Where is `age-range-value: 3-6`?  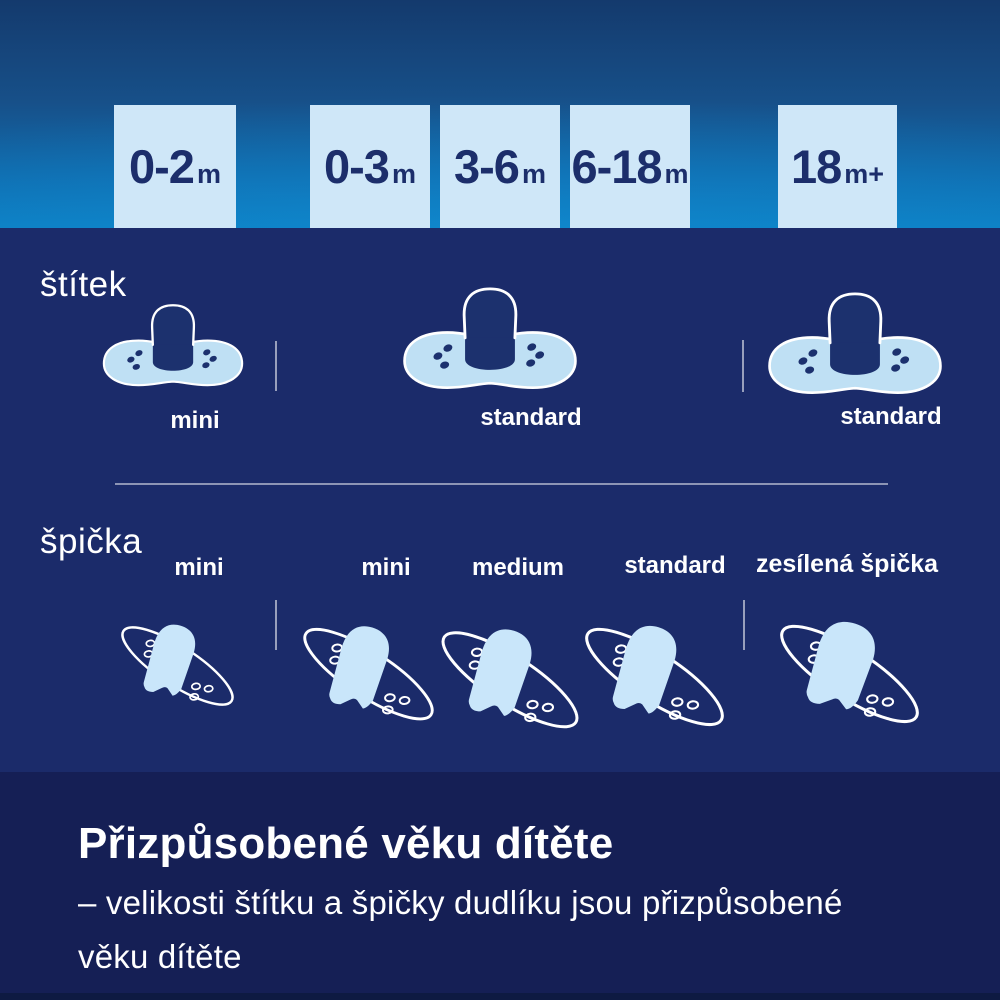
age-range-value: 3-6 is located at coordinates (487, 166).